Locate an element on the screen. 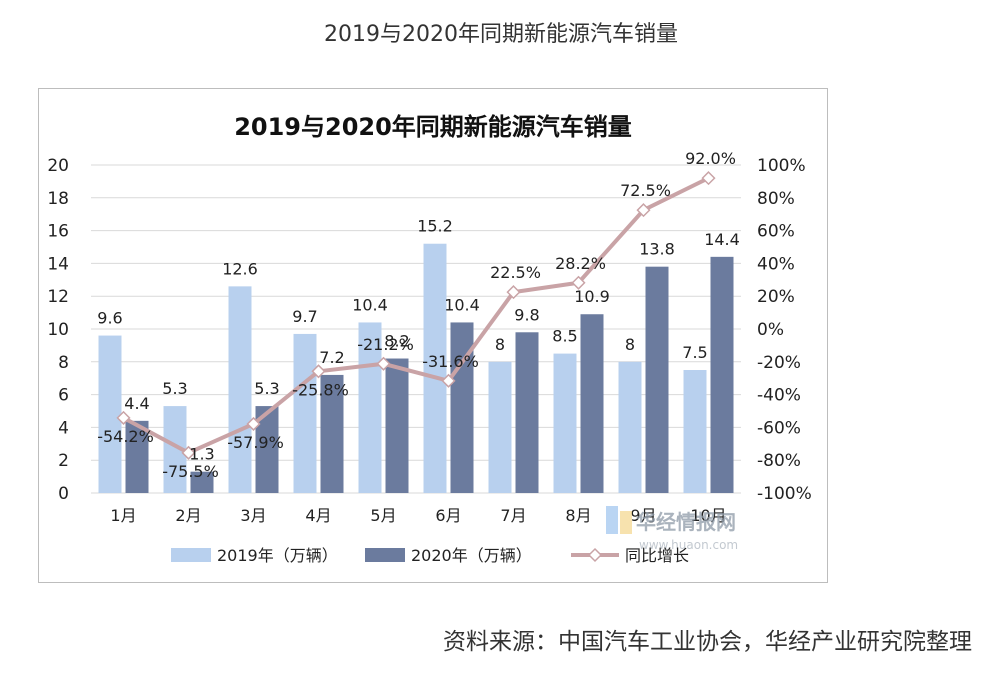 This screenshot has height=679, width=1002. right-axis-tick-label: 20% is located at coordinates (776, 297).